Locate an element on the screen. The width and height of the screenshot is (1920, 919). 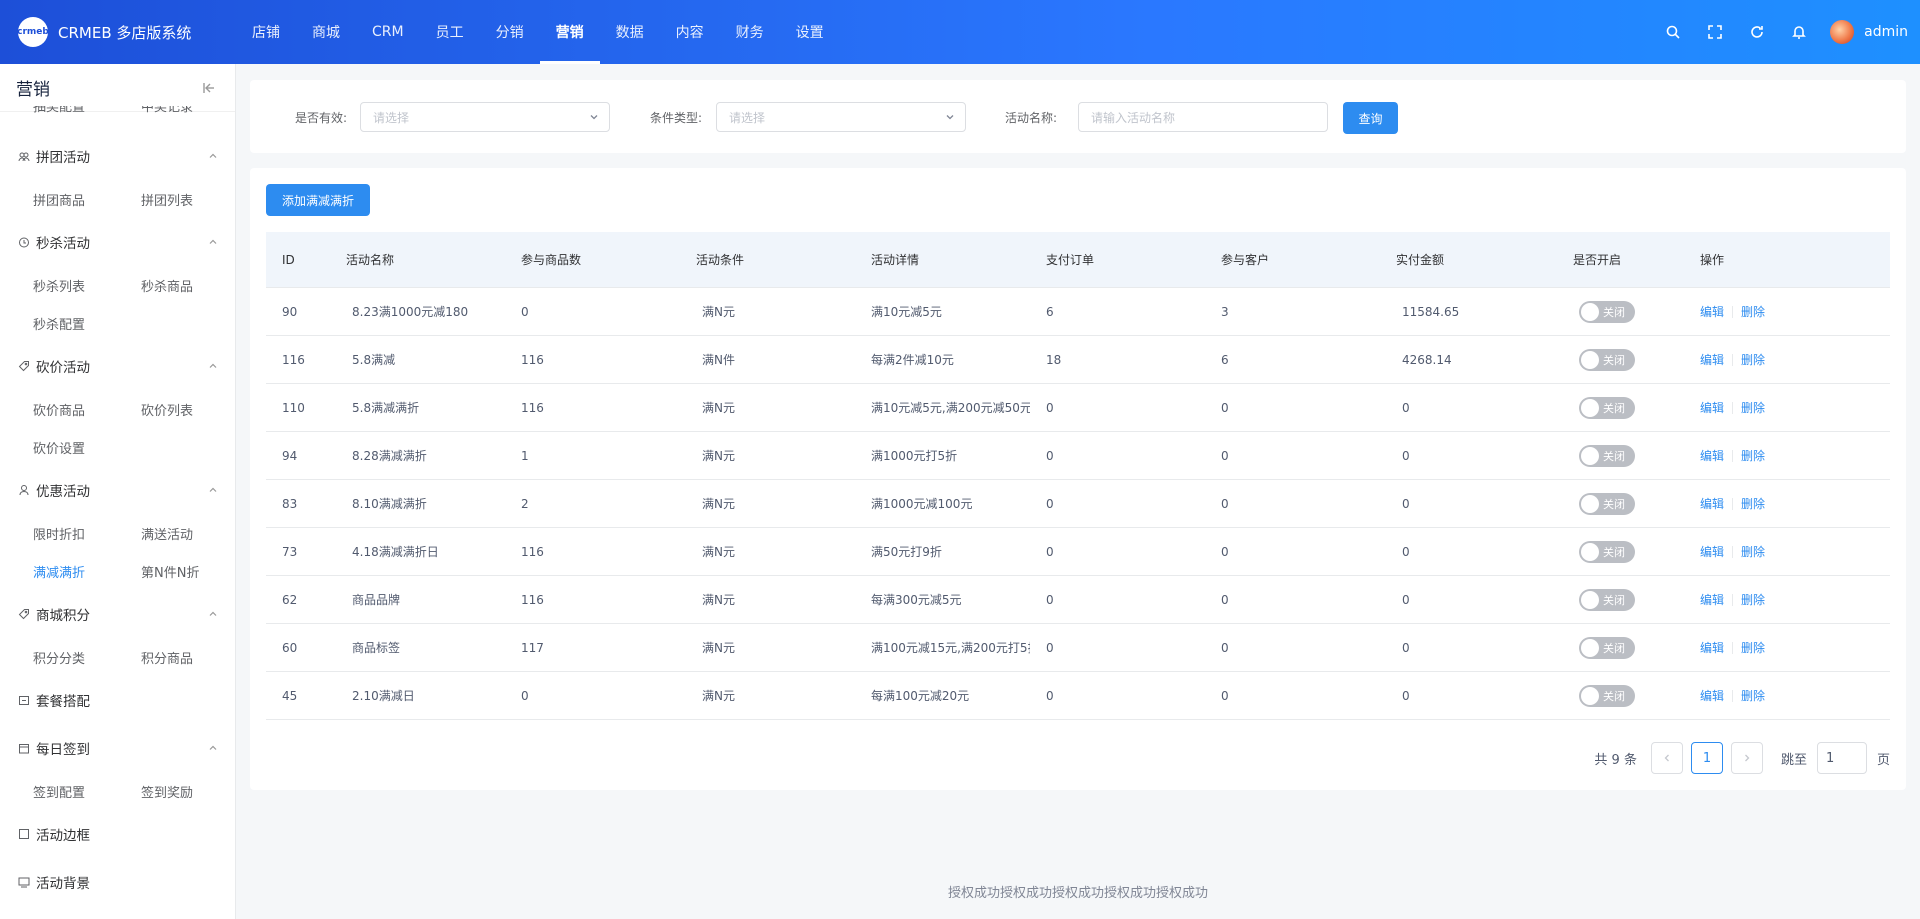
cell-amount: 0 is located at coordinates (1406, 695).